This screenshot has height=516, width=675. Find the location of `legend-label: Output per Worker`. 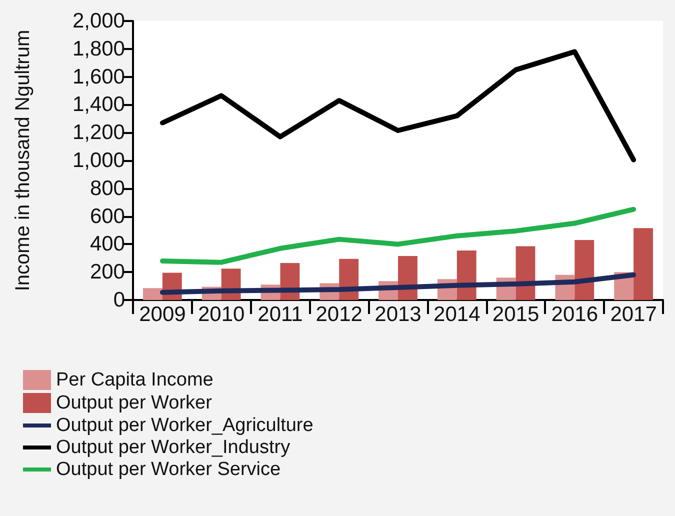

legend-label: Output per Worker is located at coordinates (134, 403).